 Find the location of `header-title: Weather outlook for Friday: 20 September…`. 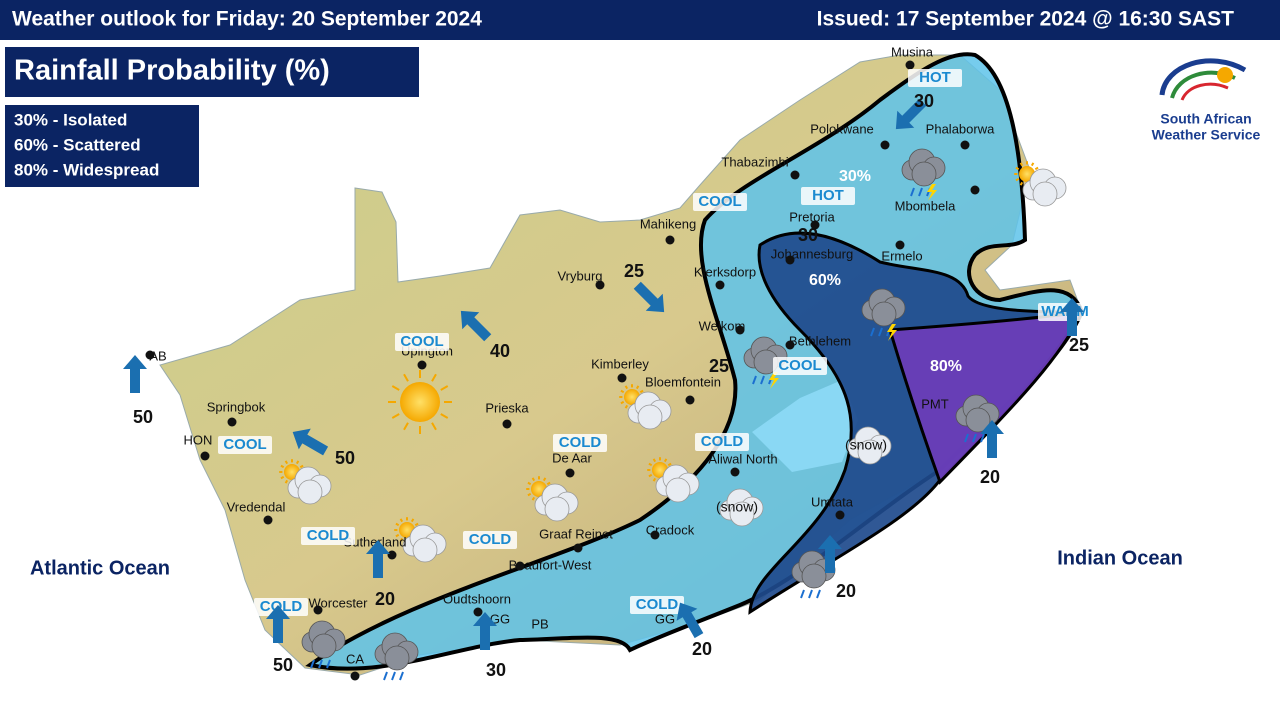

header-title: Weather outlook for Friday: 20 September… is located at coordinates (247, 19).